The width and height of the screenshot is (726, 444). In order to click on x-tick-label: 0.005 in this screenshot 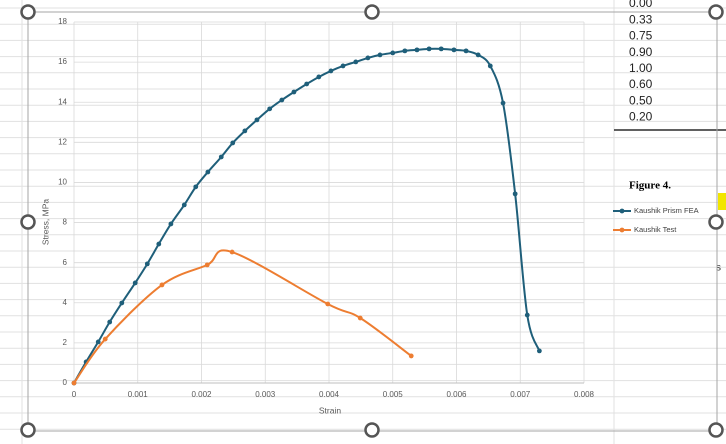, I will do `click(393, 394)`.